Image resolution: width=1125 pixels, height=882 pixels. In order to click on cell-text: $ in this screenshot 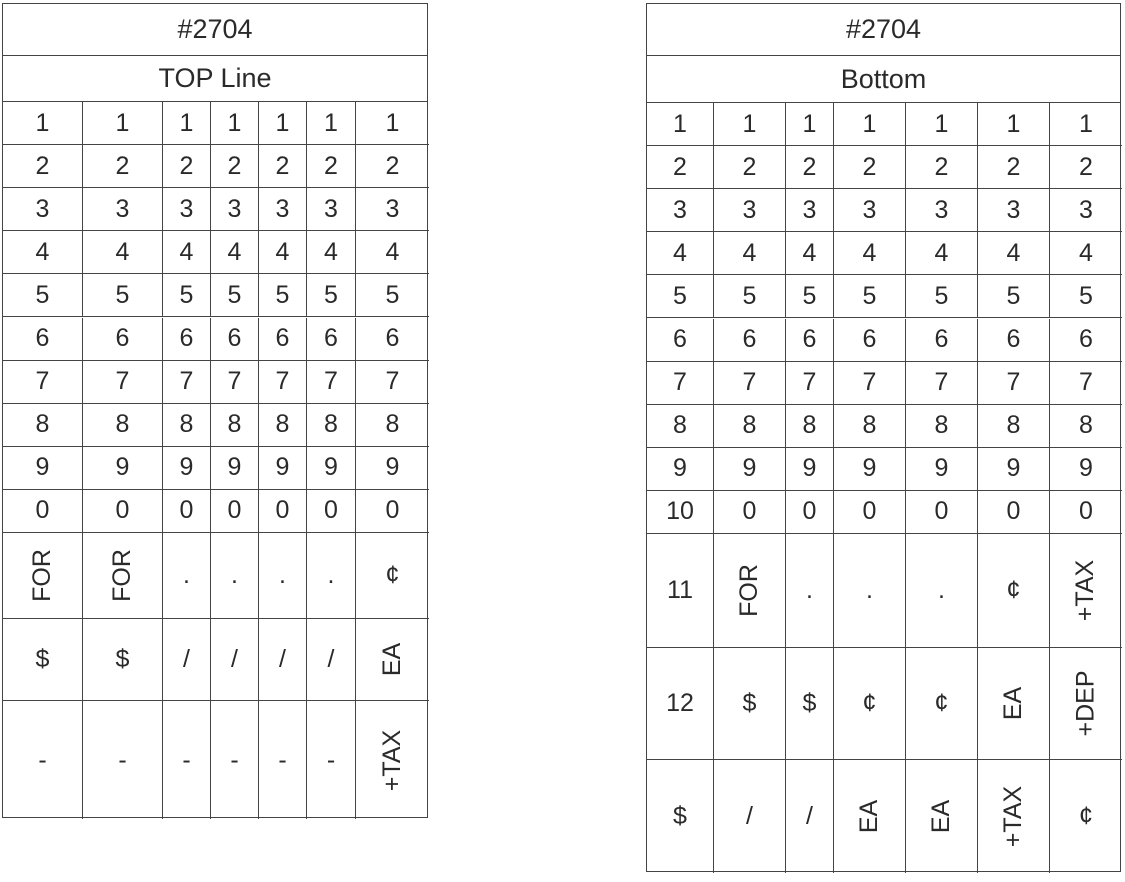, I will do `click(749, 703)`.